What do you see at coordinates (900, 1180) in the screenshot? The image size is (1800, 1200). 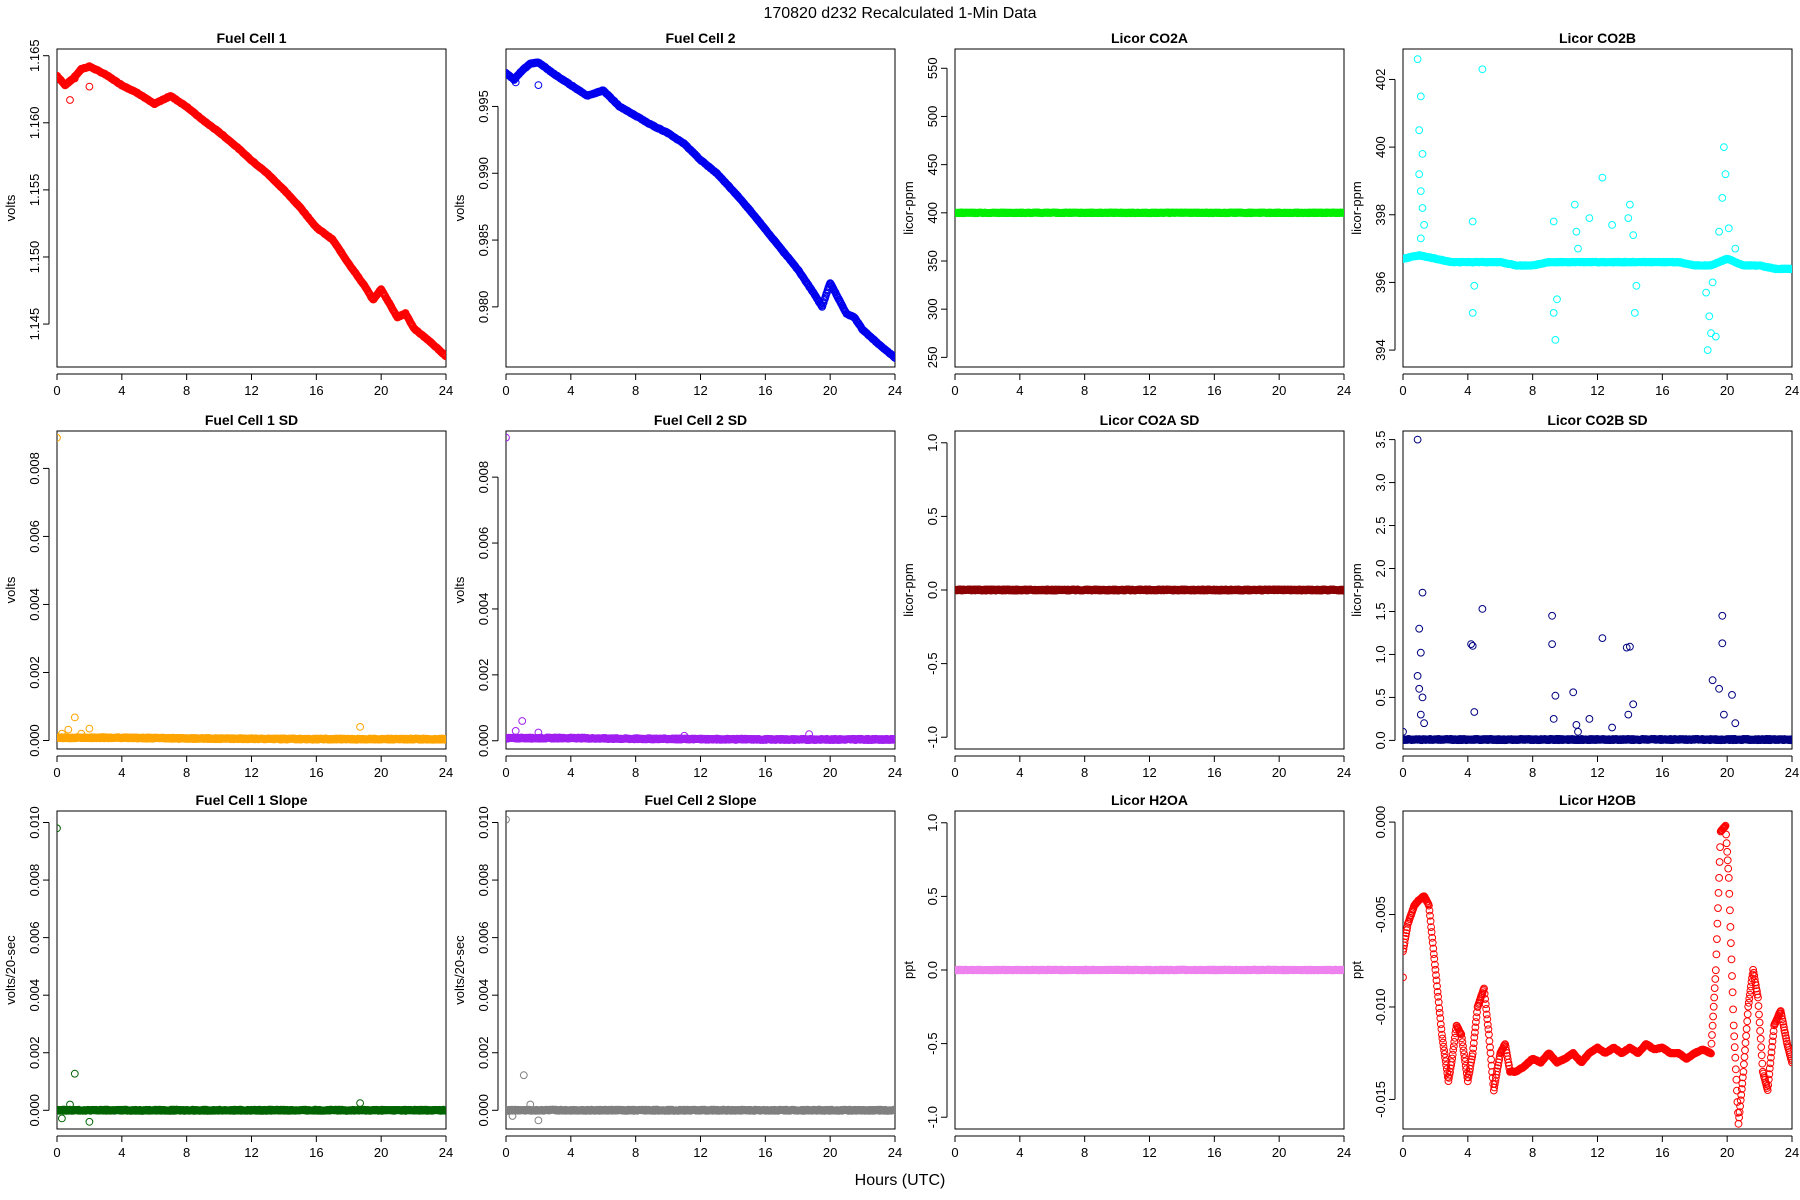 I see `figure-xlabel: Hours (UTC)` at bounding box center [900, 1180].